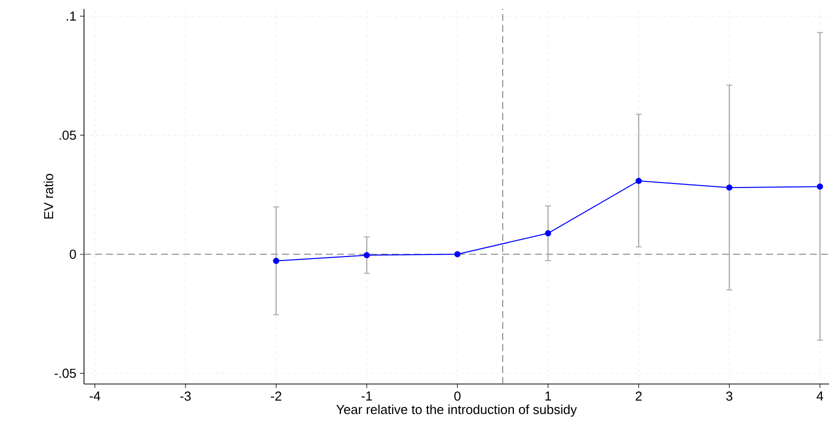 The height and width of the screenshot is (436, 834). Describe the element at coordinates (367, 396) in the screenshot. I see `x-tick-label: -1` at that location.